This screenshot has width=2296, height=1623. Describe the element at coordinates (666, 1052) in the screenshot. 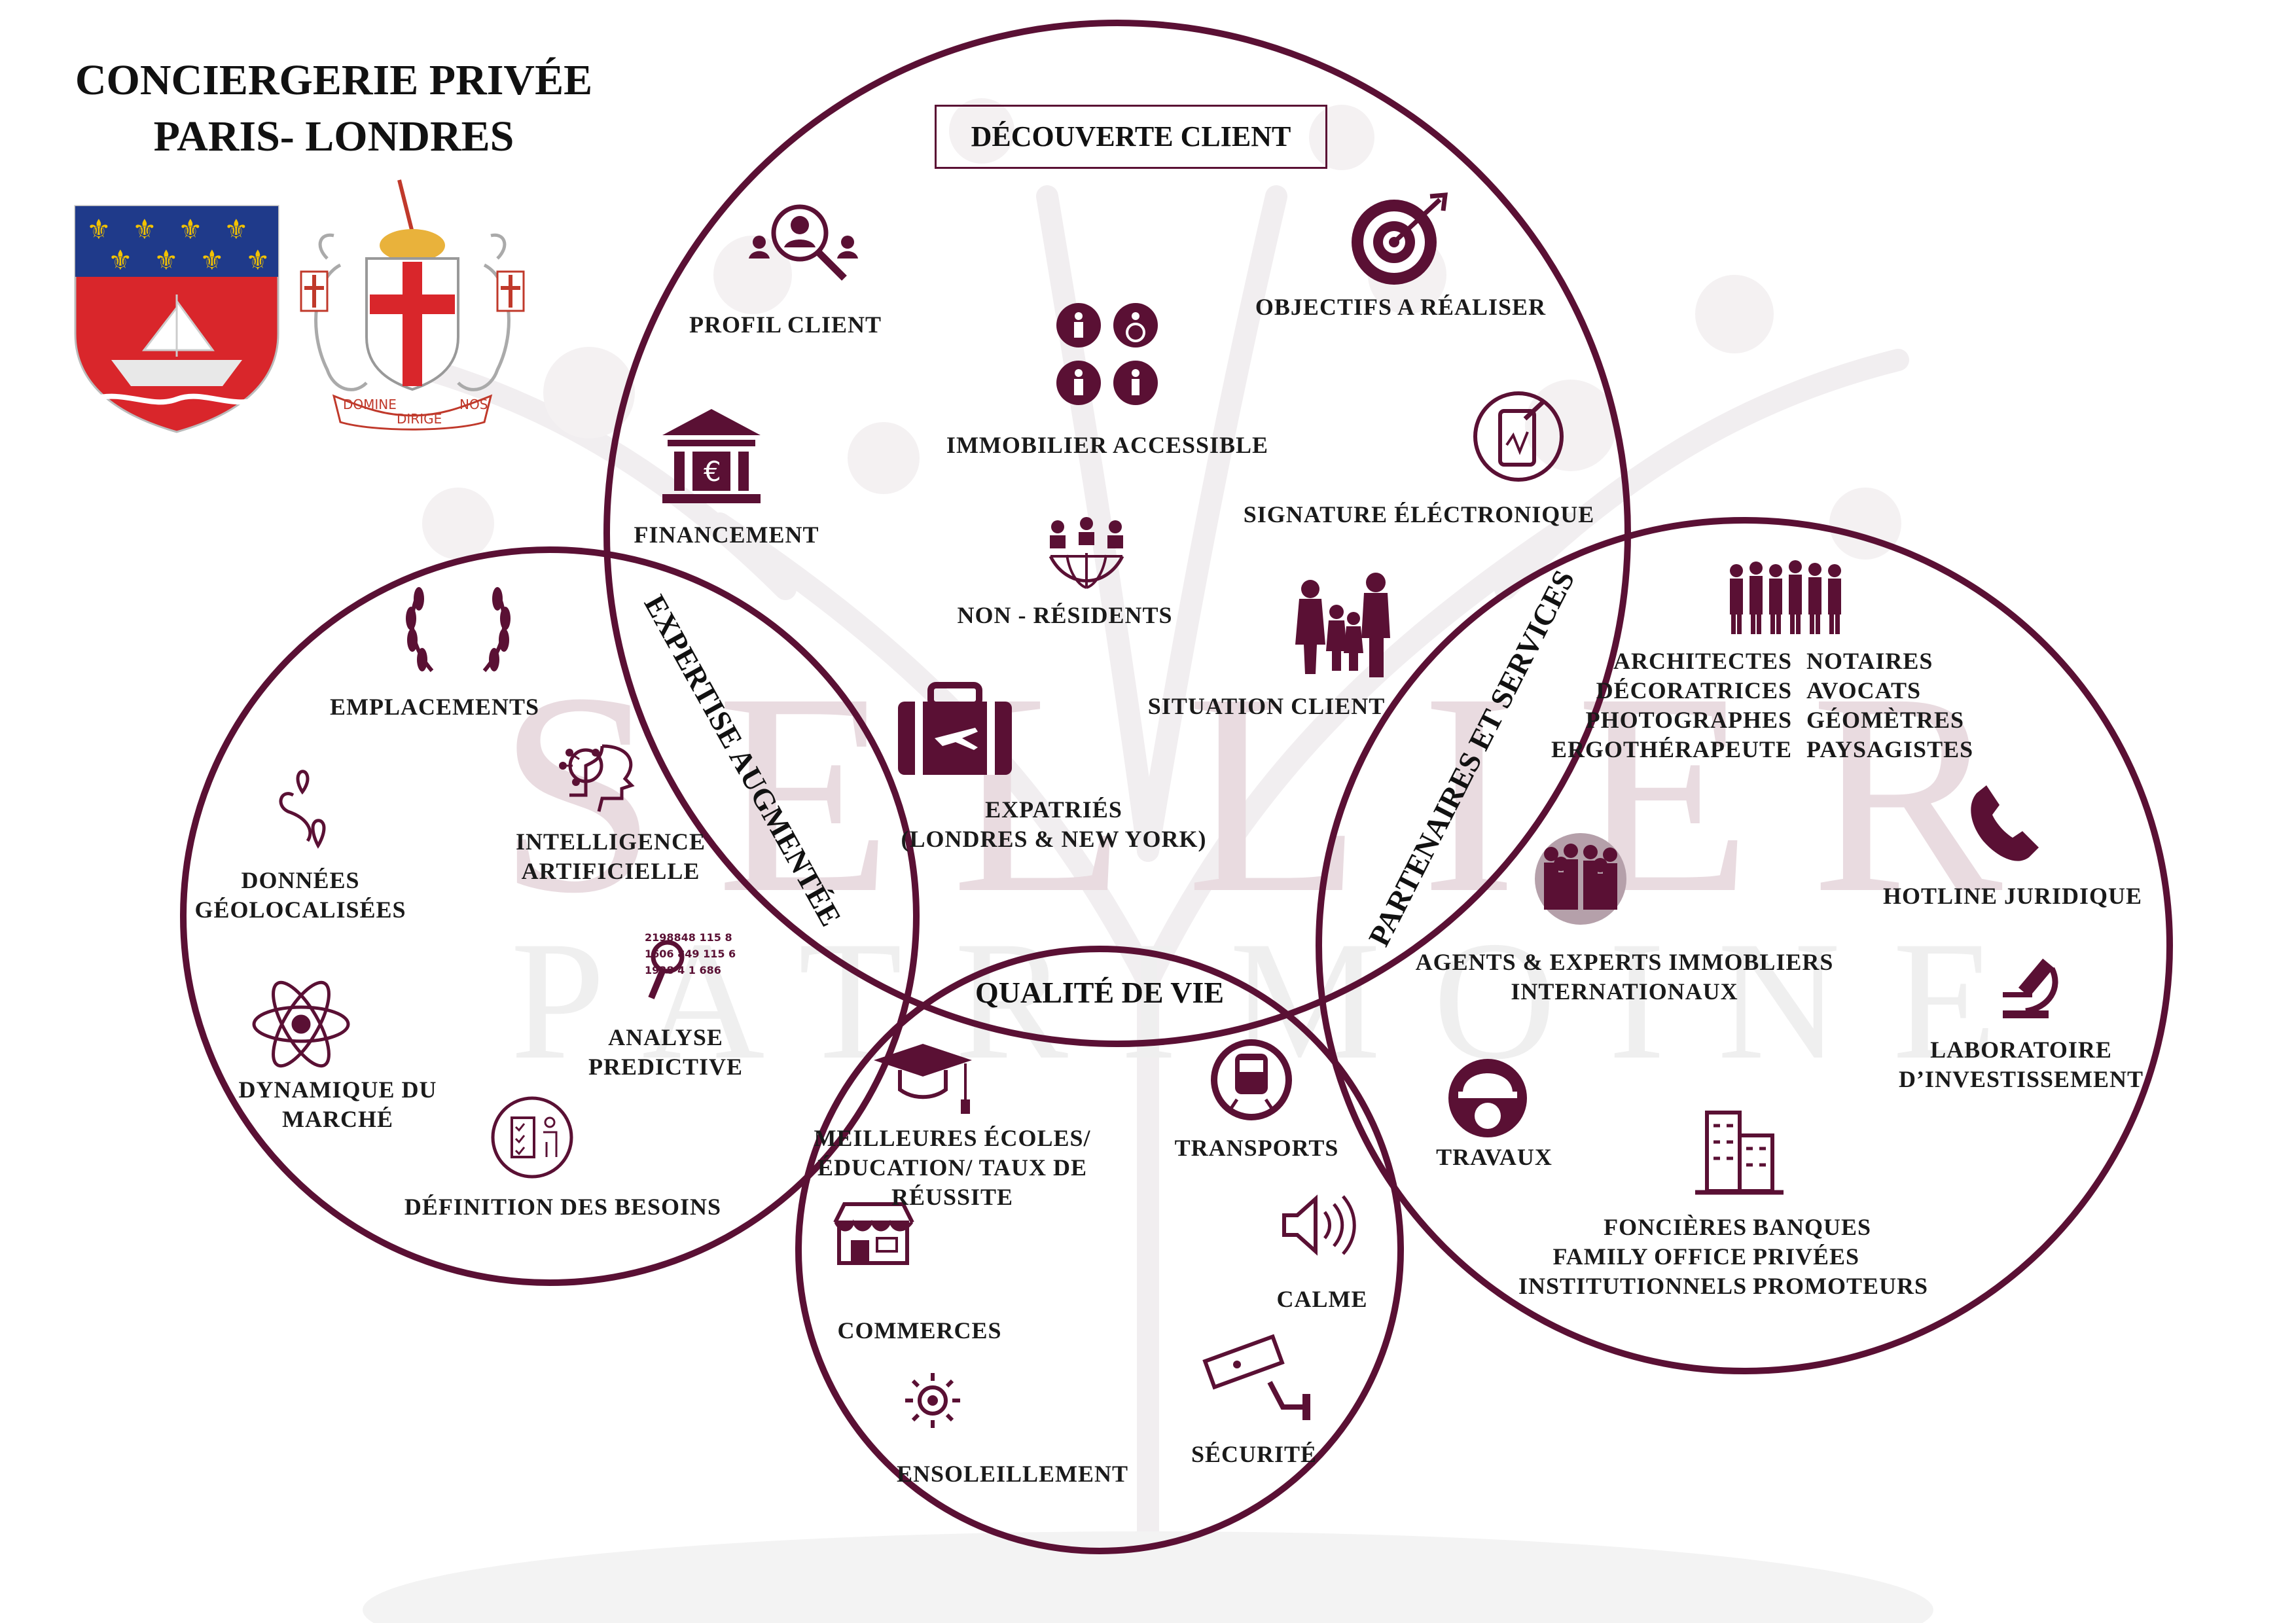

I see `label-analyse-predictive: ANALYSE PREDICTIVE` at that location.